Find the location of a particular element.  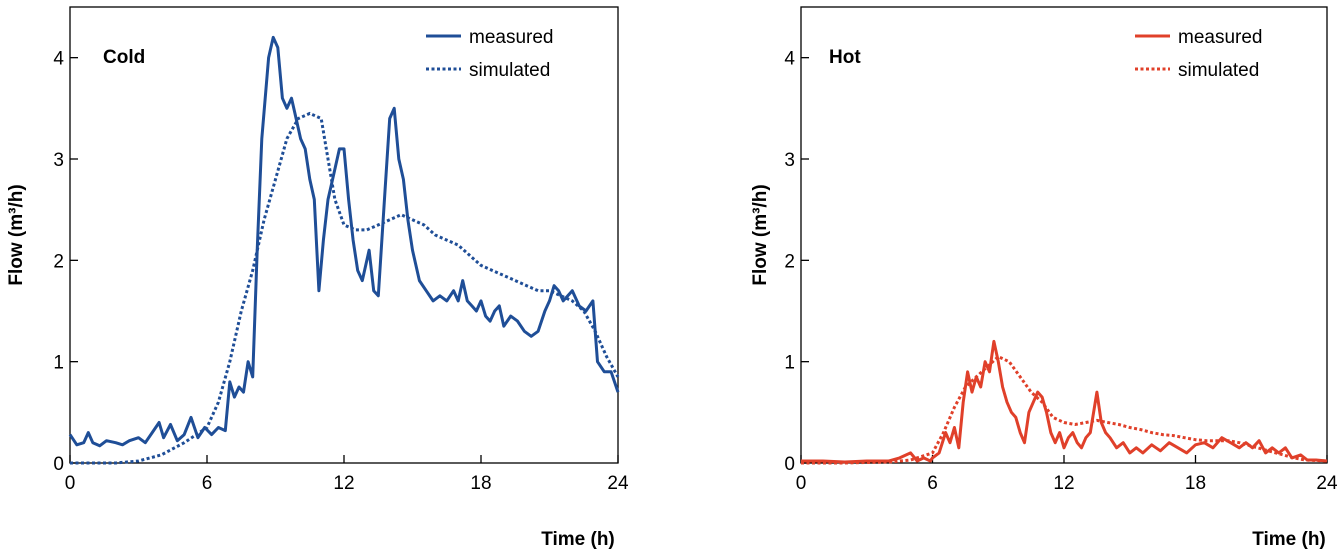

hot-x-tick-label: 12 is located at coordinates (1063, 483).